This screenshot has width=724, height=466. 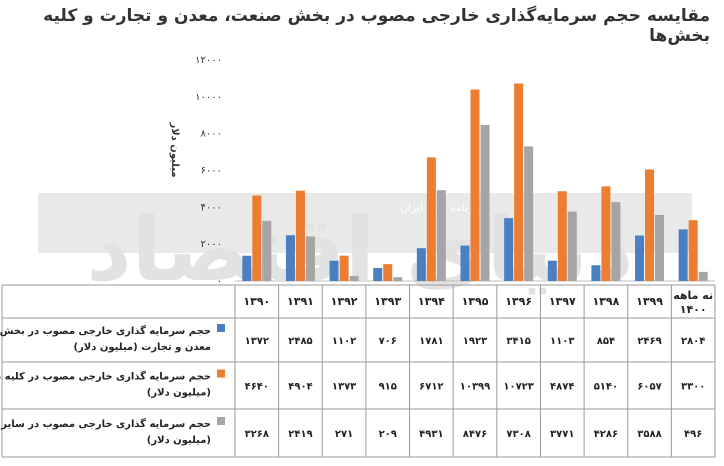 I want to click on y-tick-label: ۰, so click(x=219, y=281).